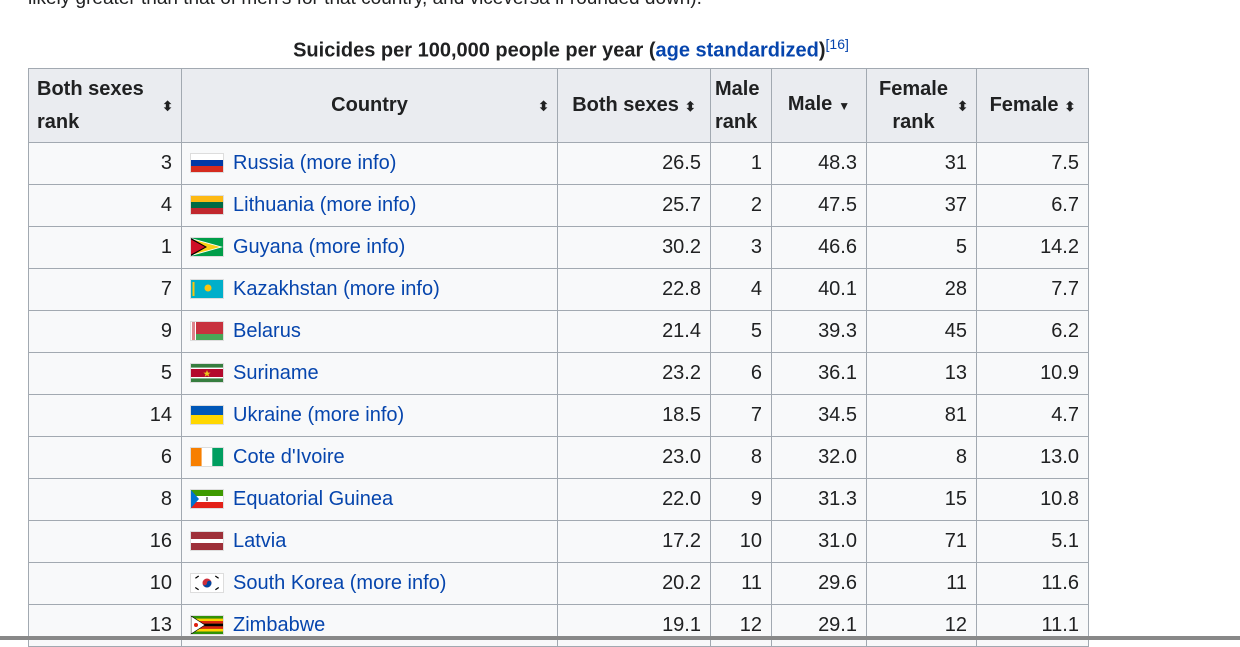 The width and height of the screenshot is (1240, 647). What do you see at coordinates (105, 415) in the screenshot?
I see `both-sexes-rank-cell: 14` at bounding box center [105, 415].